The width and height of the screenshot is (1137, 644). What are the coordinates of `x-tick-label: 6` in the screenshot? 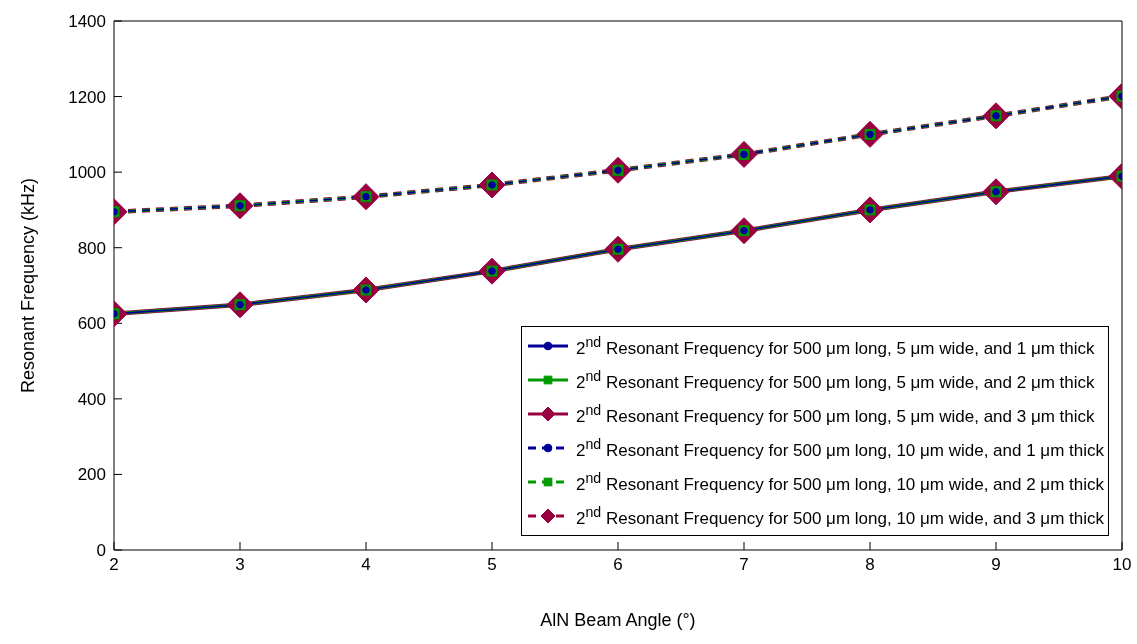 It's located at (618, 565).